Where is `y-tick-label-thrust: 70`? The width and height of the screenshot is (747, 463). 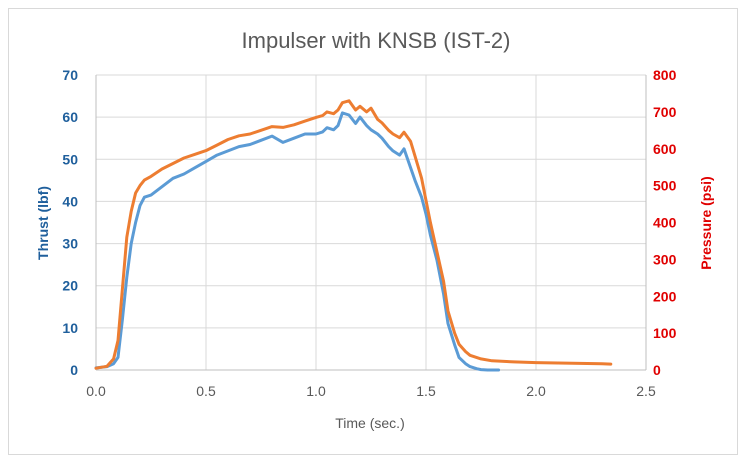 y-tick-label-thrust: 70 is located at coordinates (70, 75).